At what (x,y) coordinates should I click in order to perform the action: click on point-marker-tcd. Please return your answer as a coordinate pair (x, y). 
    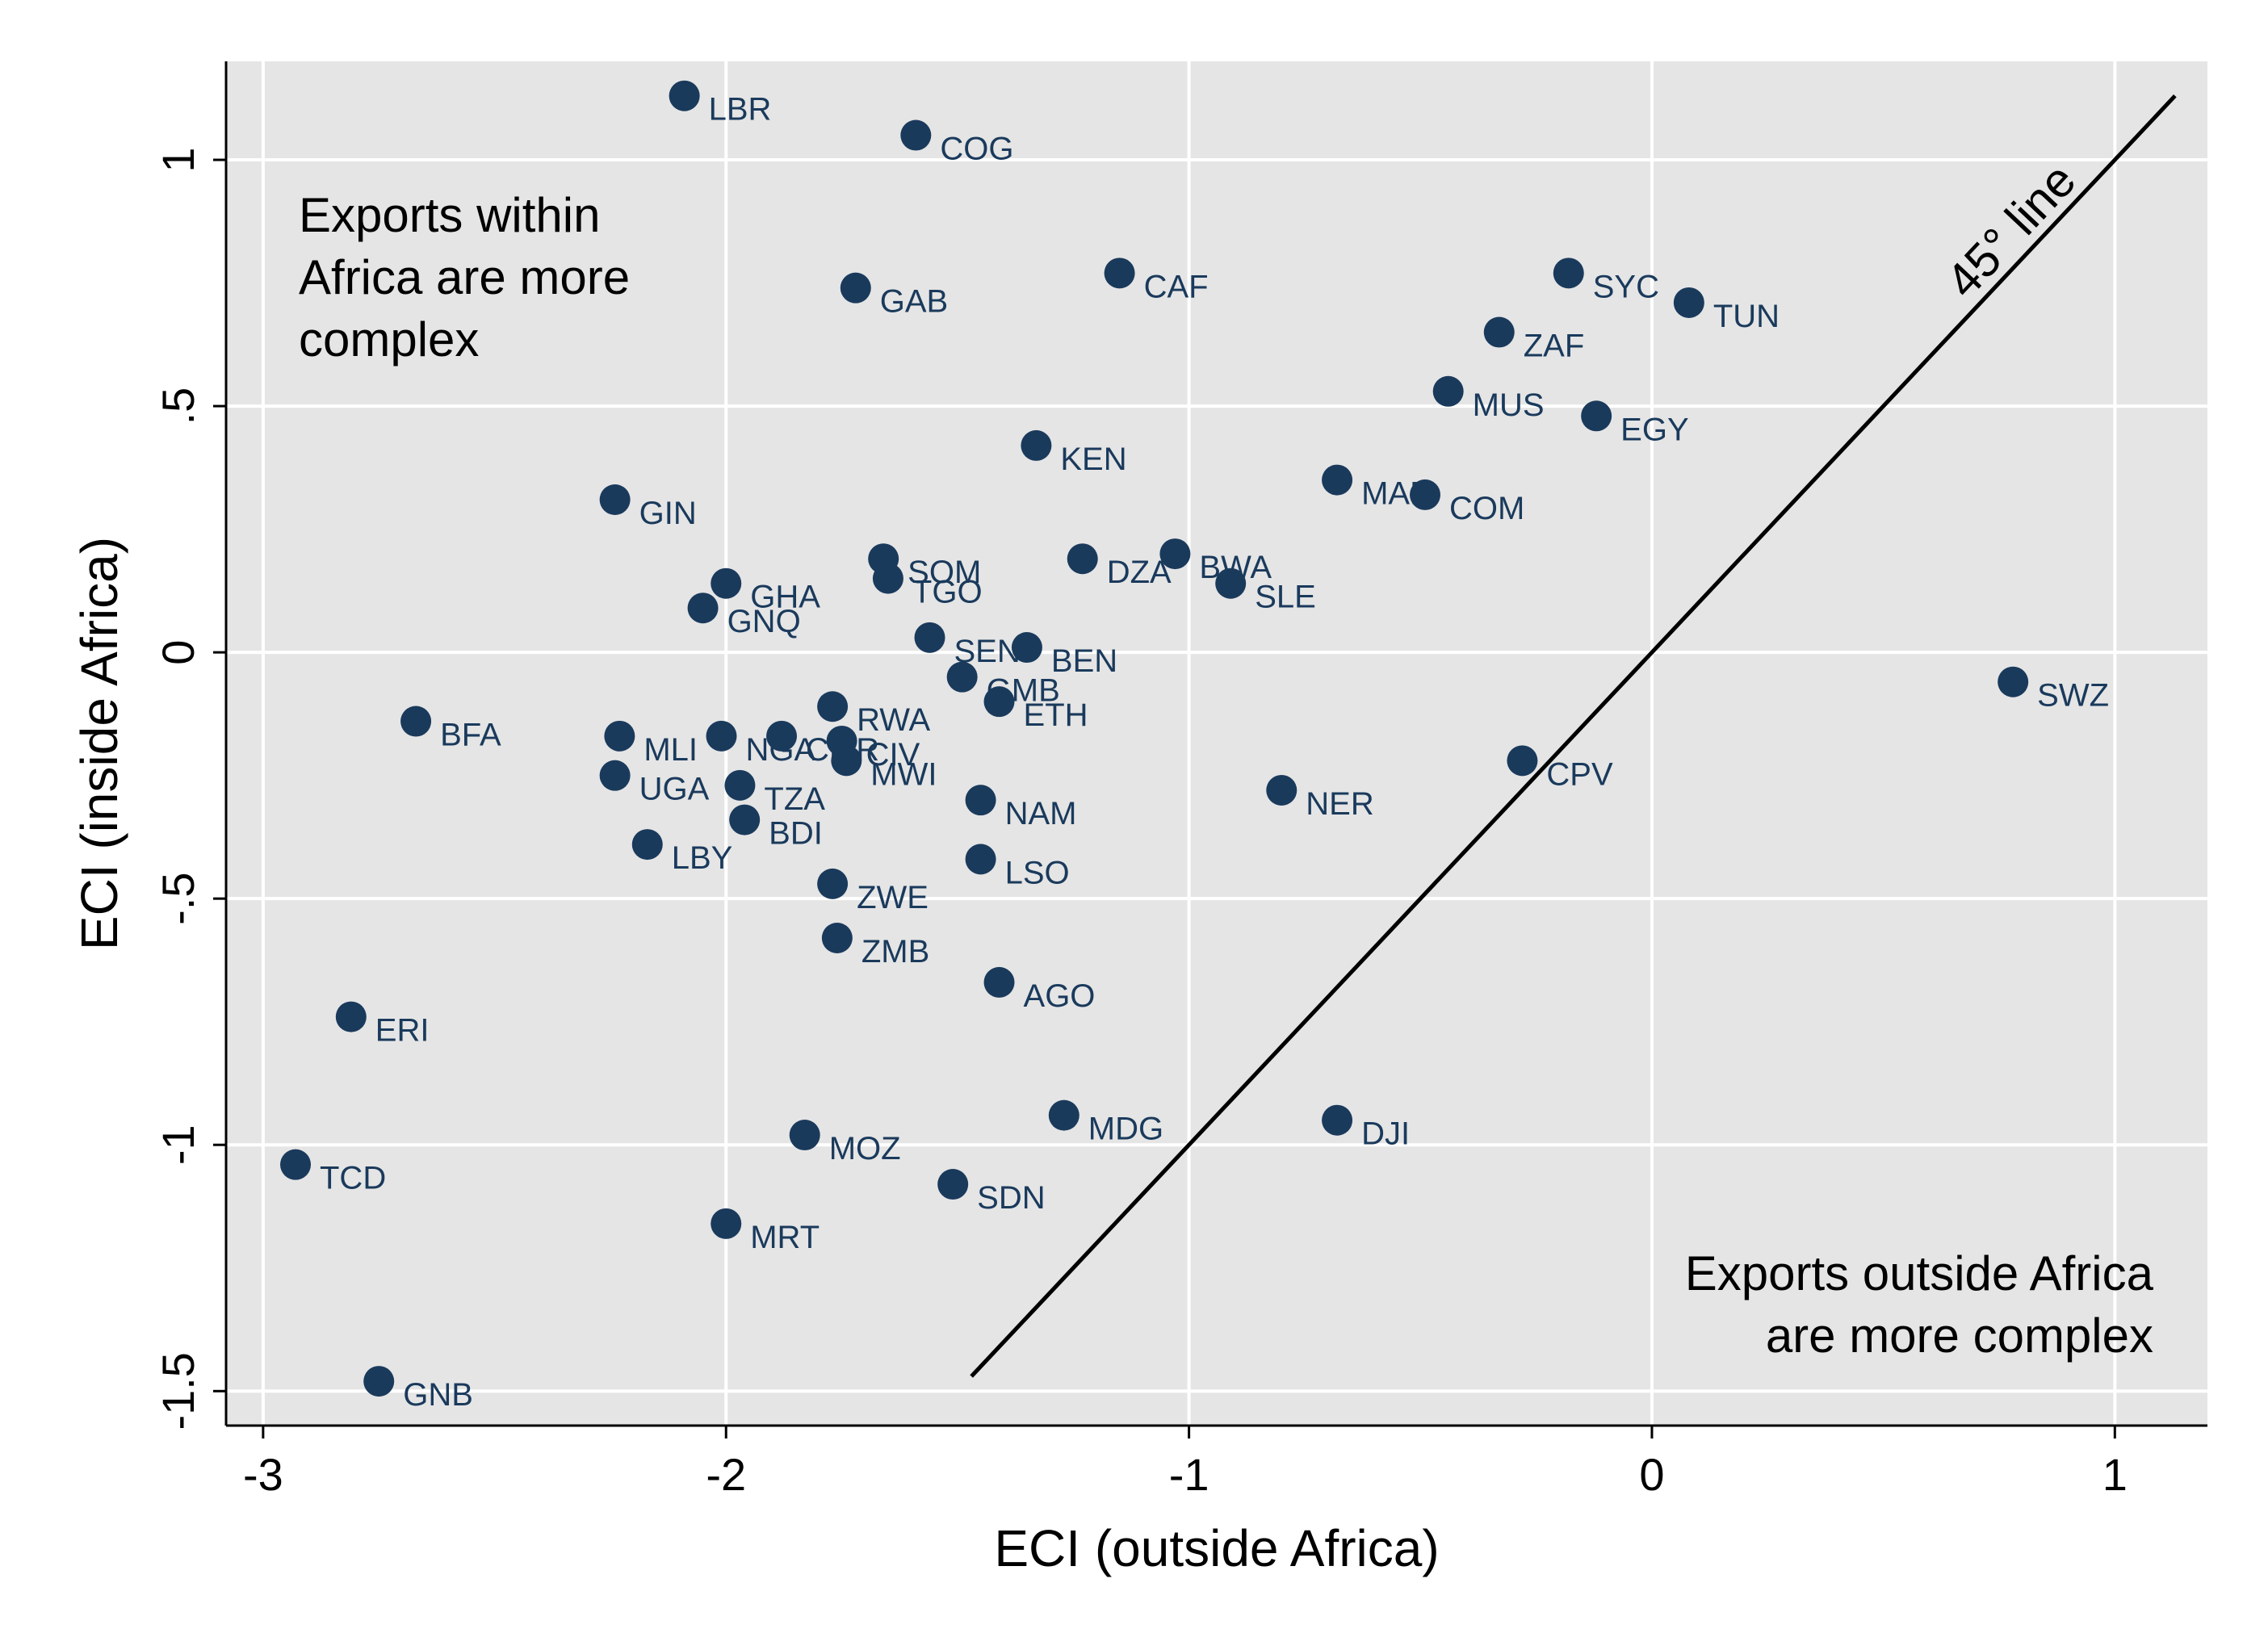
    Looking at the image, I should click on (296, 1164).